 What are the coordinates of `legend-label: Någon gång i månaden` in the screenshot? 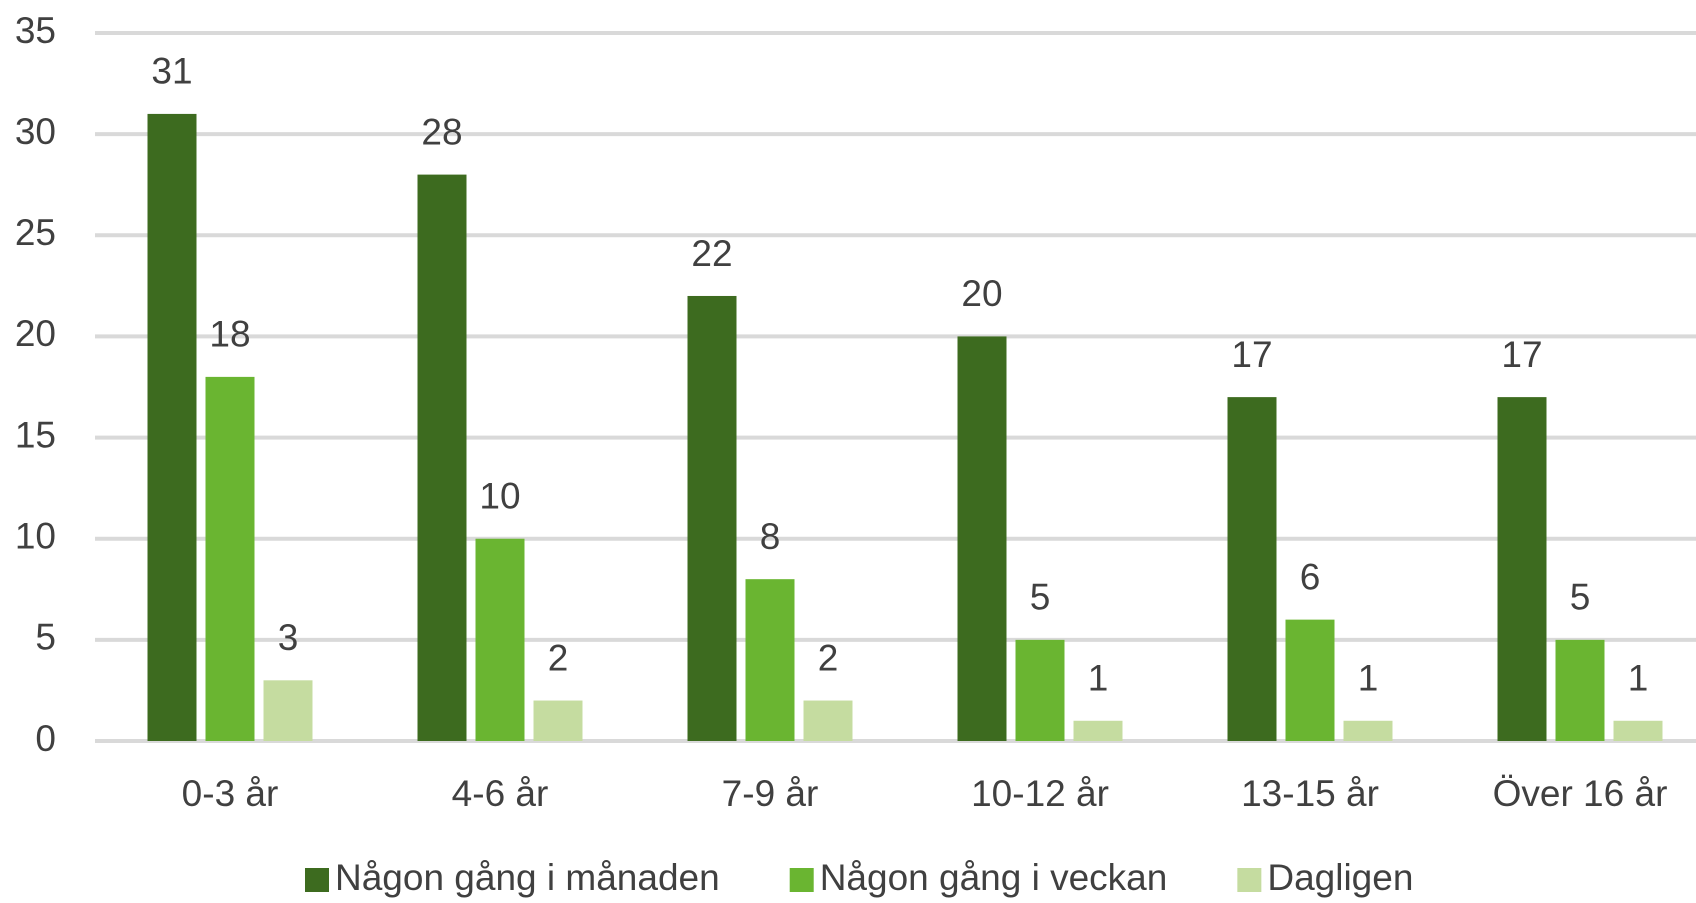 It's located at (527, 877).